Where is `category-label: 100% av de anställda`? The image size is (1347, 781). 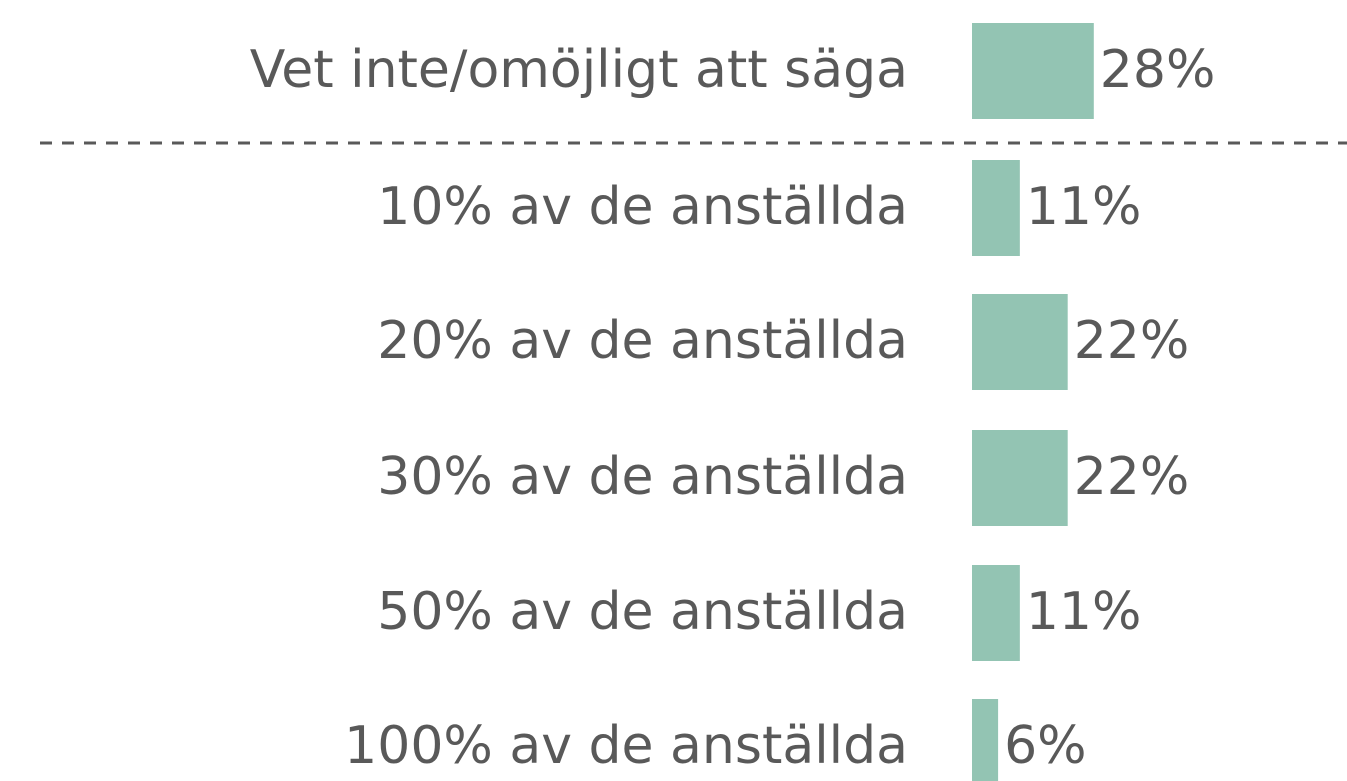 category-label: 100% av de anställda is located at coordinates (626, 746).